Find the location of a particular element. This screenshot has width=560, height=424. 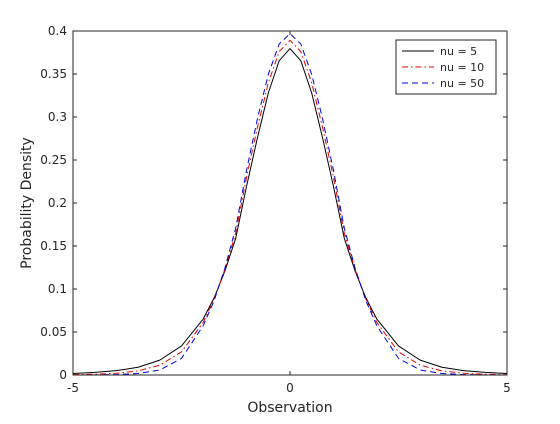

legend-label: nu = 50 is located at coordinates (462, 83).